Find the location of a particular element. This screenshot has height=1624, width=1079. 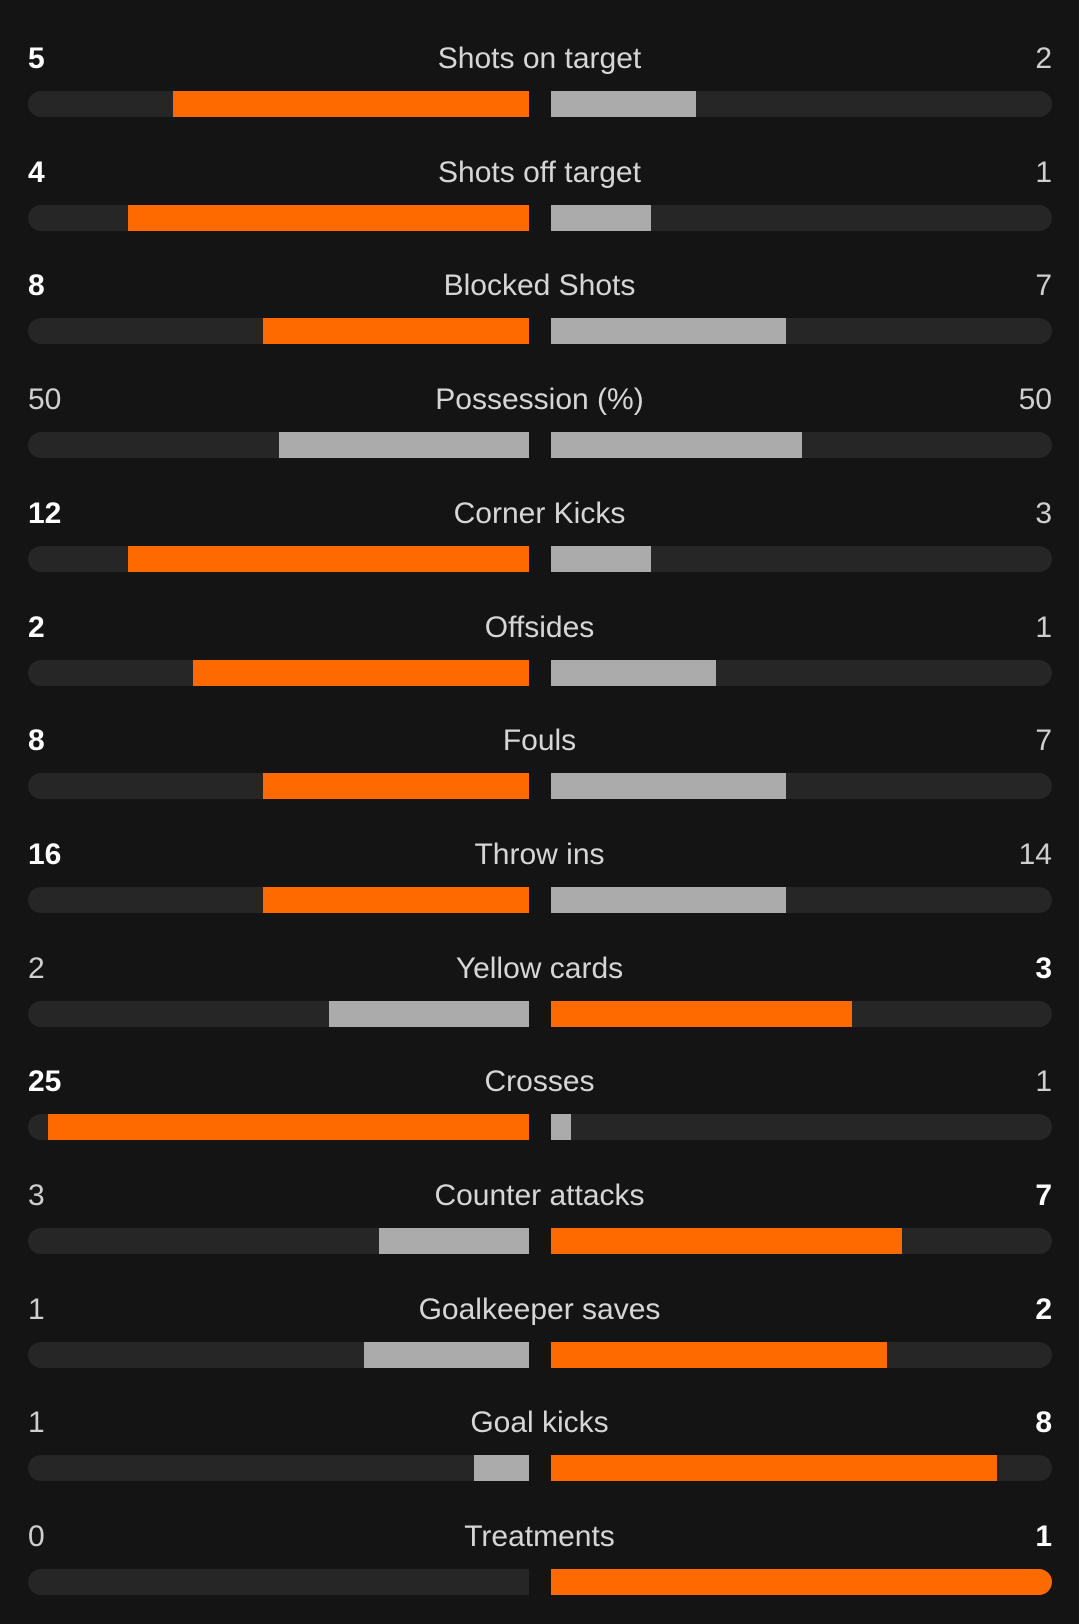

stat-label: Treatments is located at coordinates (539, 1537).